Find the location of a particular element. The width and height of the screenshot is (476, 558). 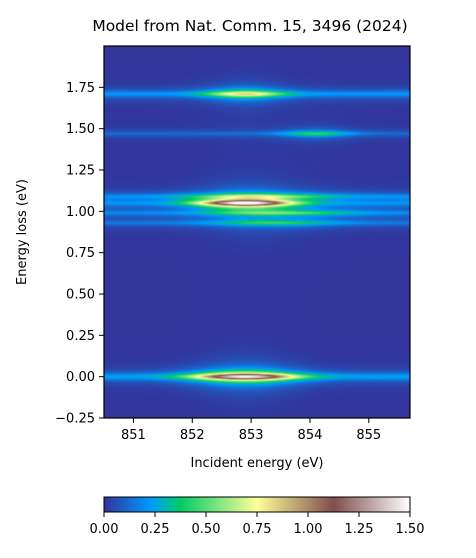

y-tick-label: 0.25 is located at coordinates (80, 336).